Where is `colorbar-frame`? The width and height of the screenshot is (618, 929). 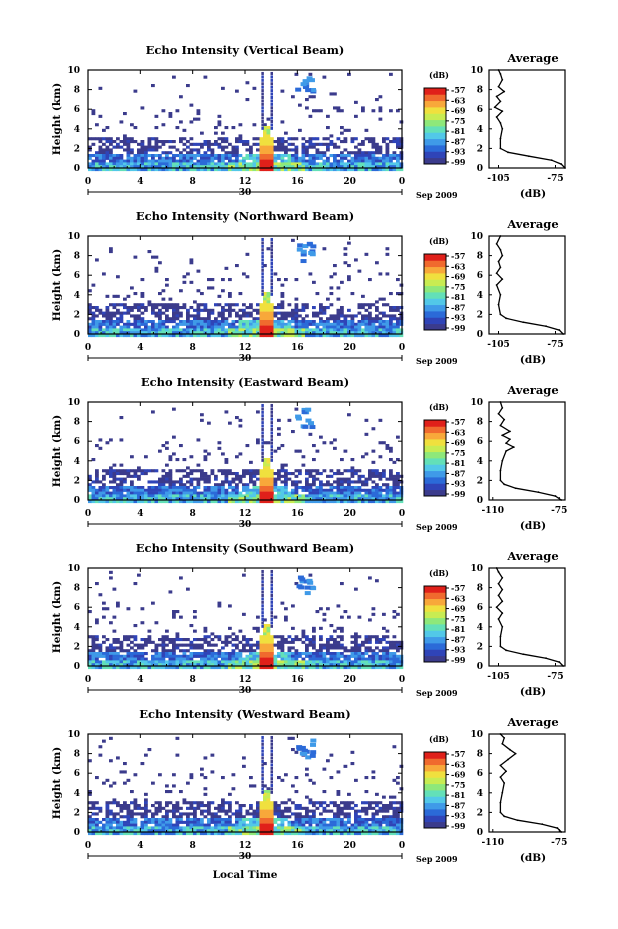 colorbar-frame is located at coordinates (435, 458).